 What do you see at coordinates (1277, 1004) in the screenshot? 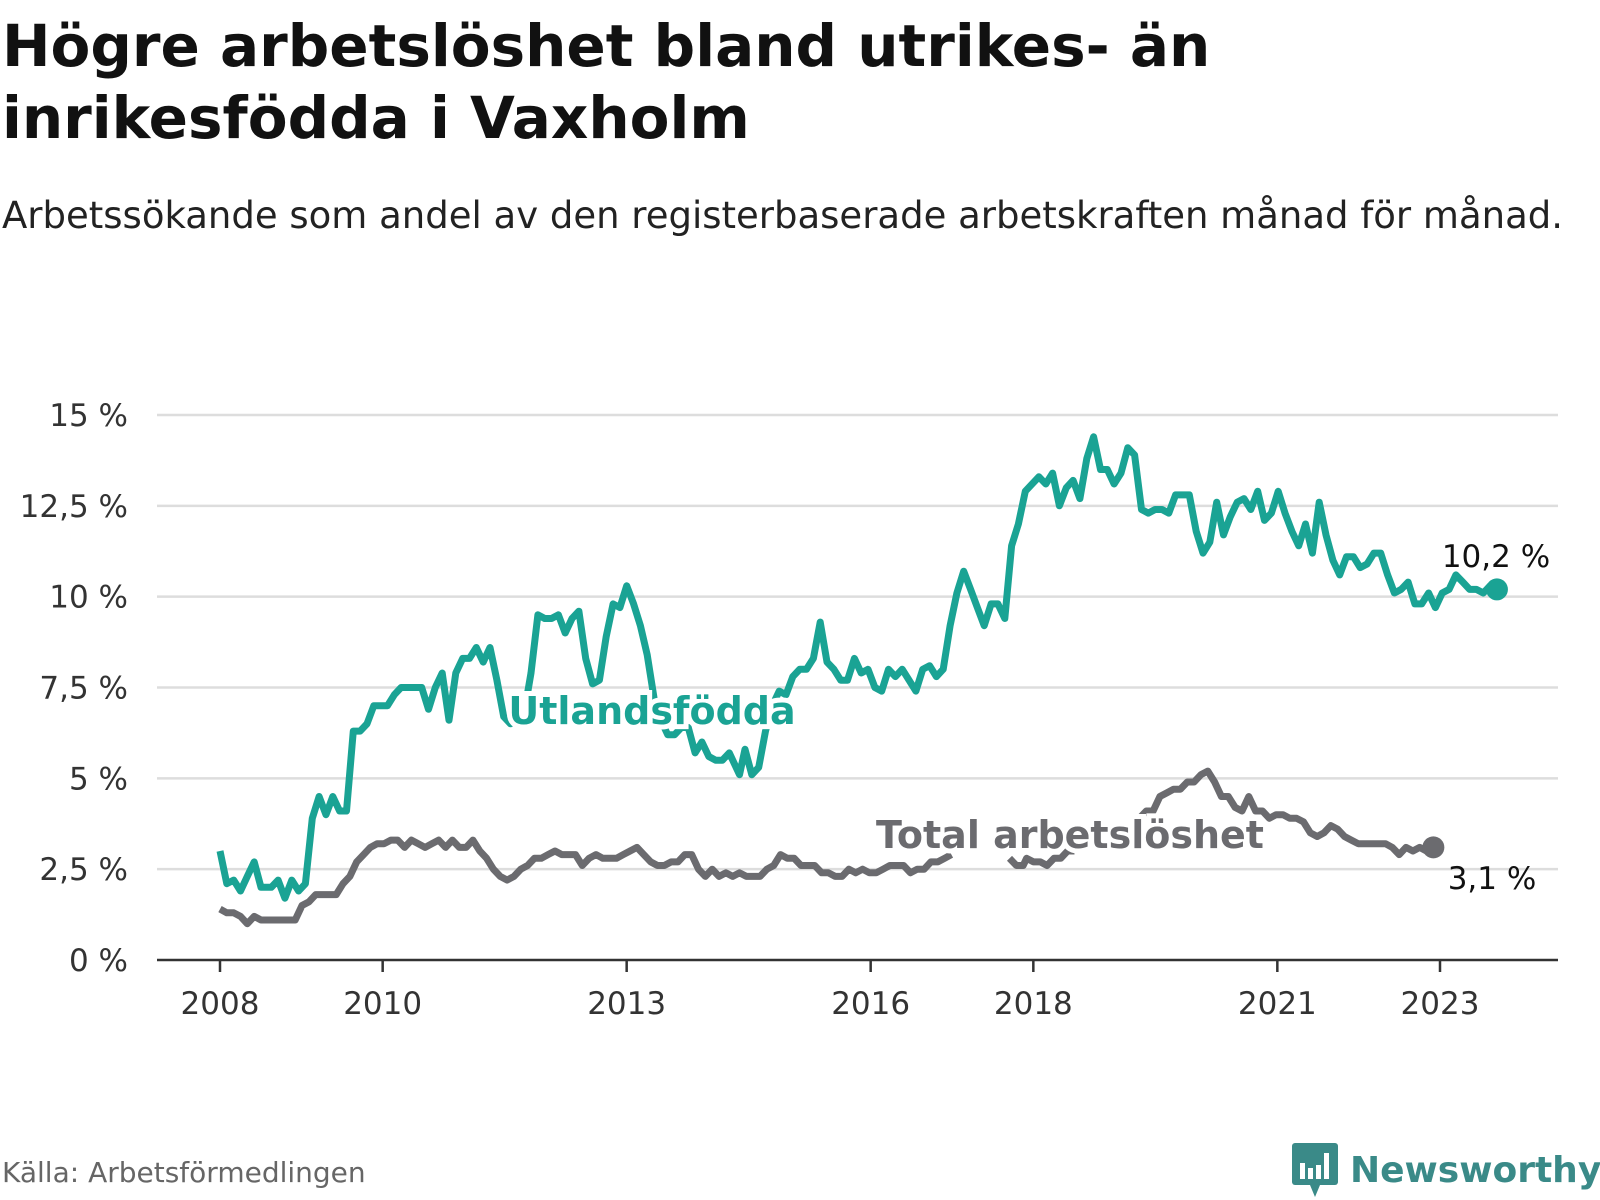
I see `x-tick-label: 2021` at bounding box center [1277, 1004].